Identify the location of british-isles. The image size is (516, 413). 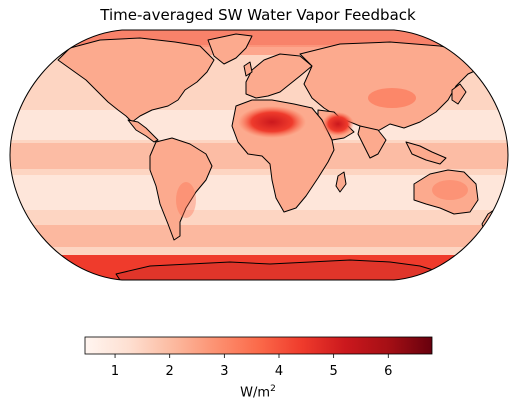
(248, 69).